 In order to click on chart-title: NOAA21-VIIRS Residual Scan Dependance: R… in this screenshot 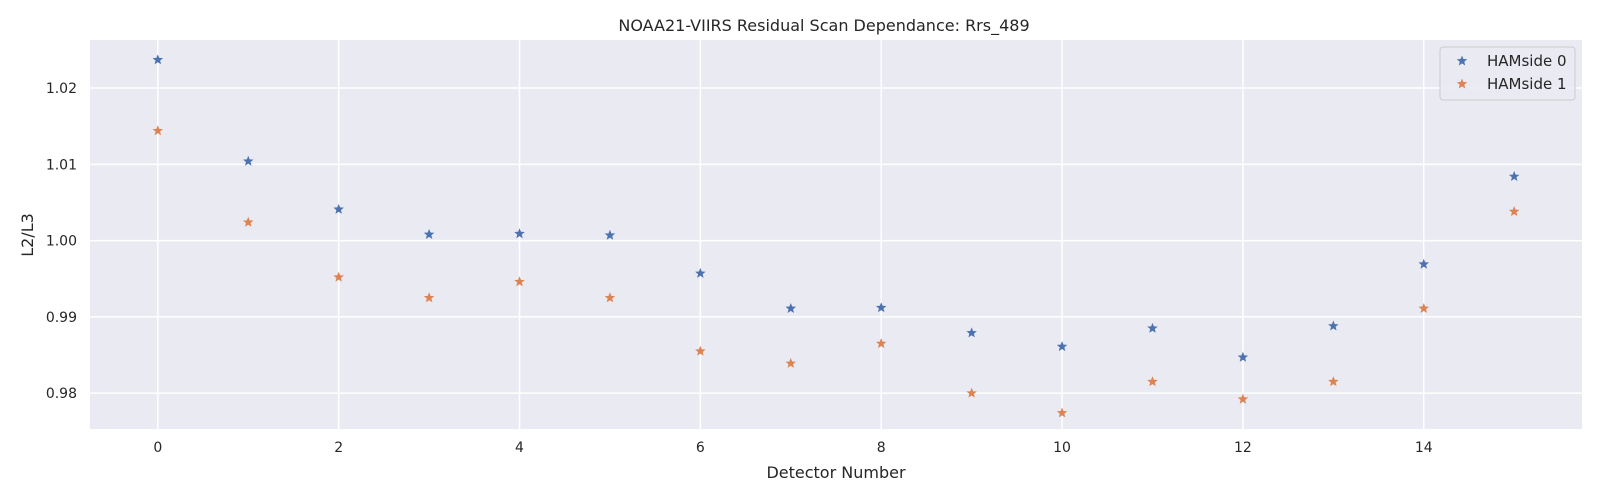, I will do `click(823, 26)`.